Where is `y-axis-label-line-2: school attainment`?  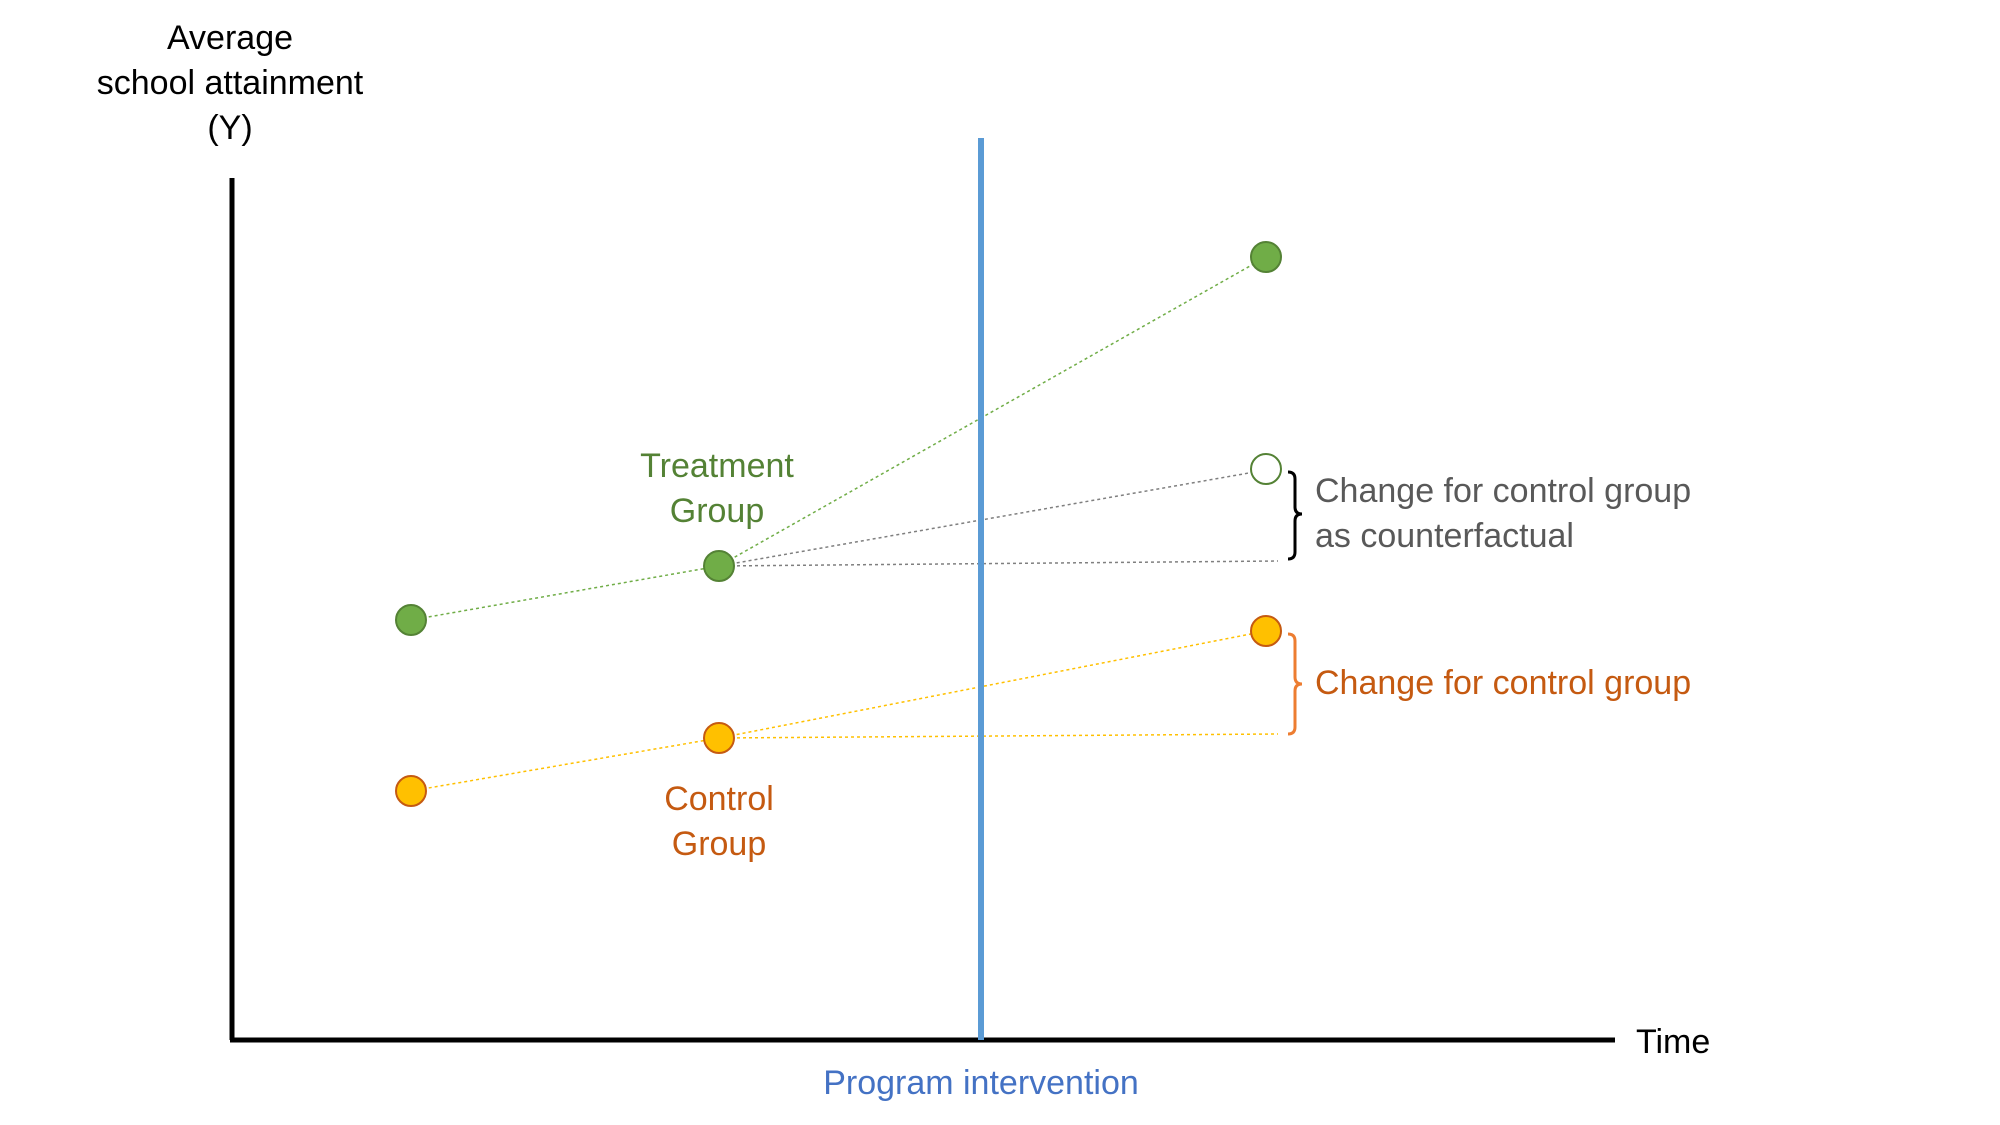
y-axis-label-line-2: school attainment is located at coordinates (230, 83).